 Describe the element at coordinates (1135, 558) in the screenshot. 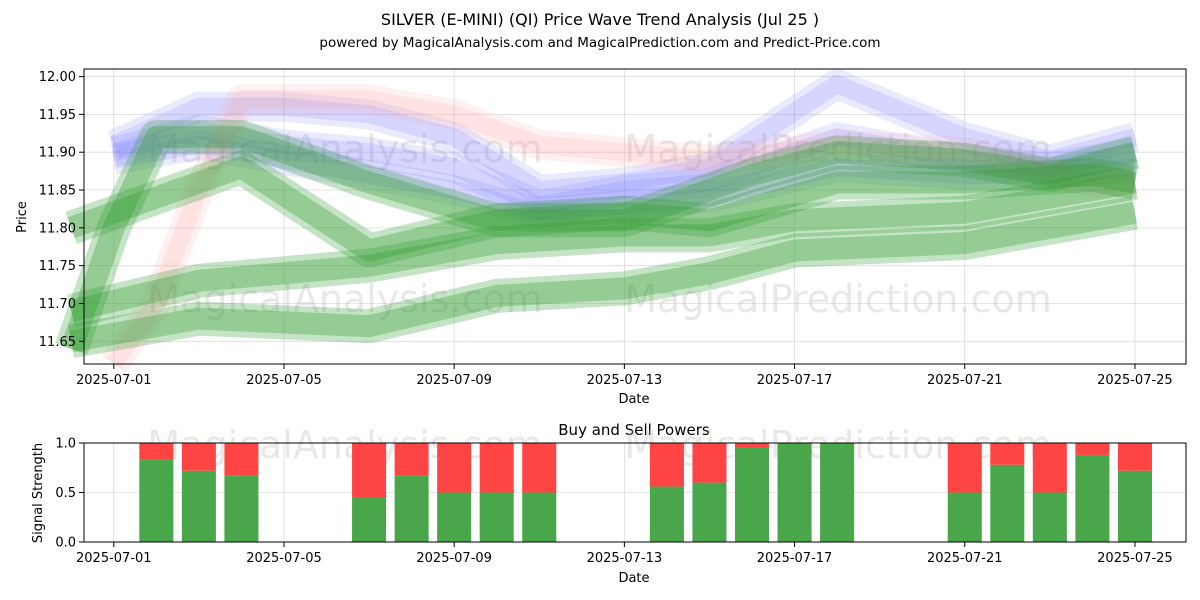

I see `buy-sell-x-tick-label: 2025-07-25` at that location.